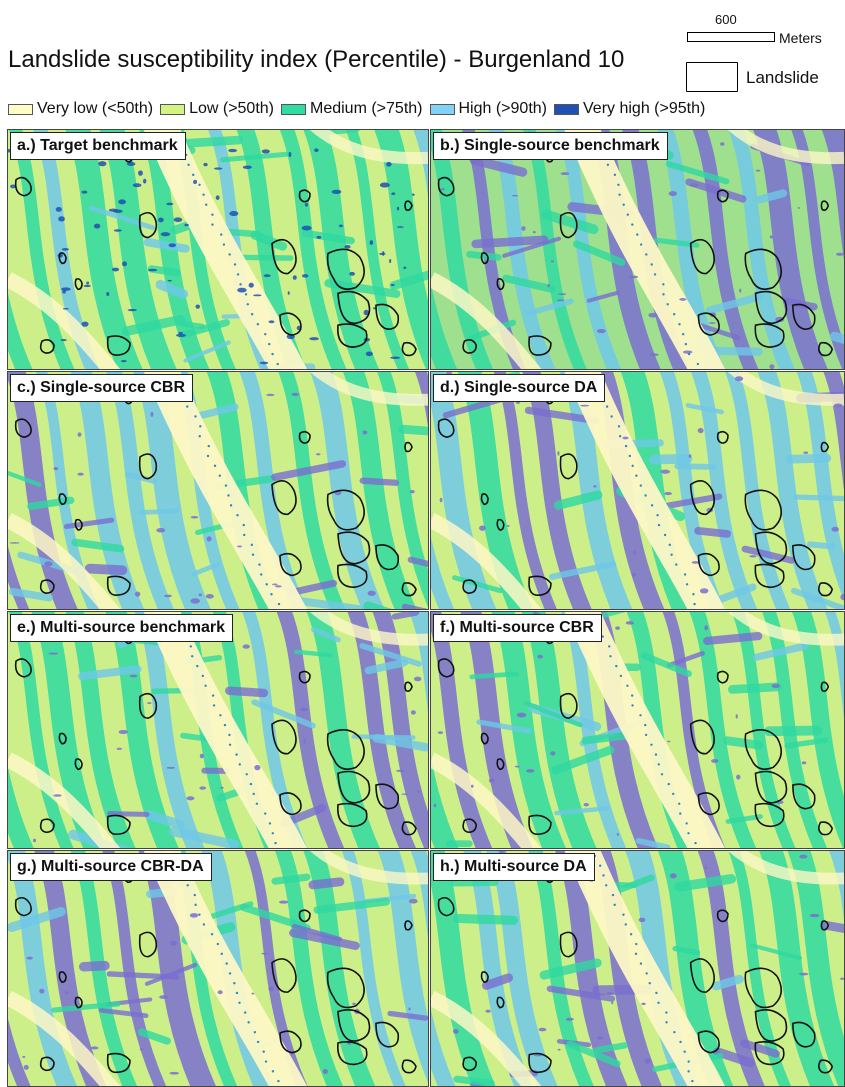  What do you see at coordinates (517, 628) in the screenshot?
I see `panel-label: f.) Multi-source CBR` at bounding box center [517, 628].